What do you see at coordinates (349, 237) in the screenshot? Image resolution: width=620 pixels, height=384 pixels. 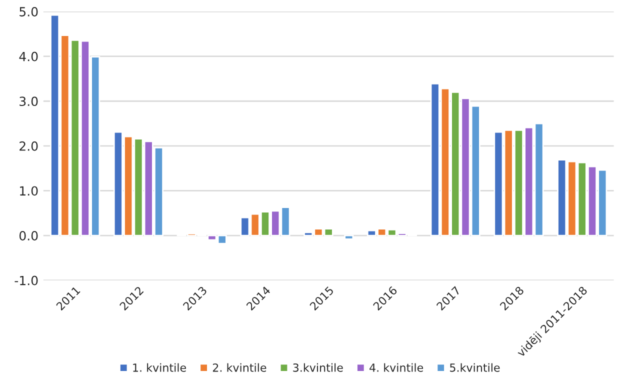 I see `bar` at bounding box center [349, 237].